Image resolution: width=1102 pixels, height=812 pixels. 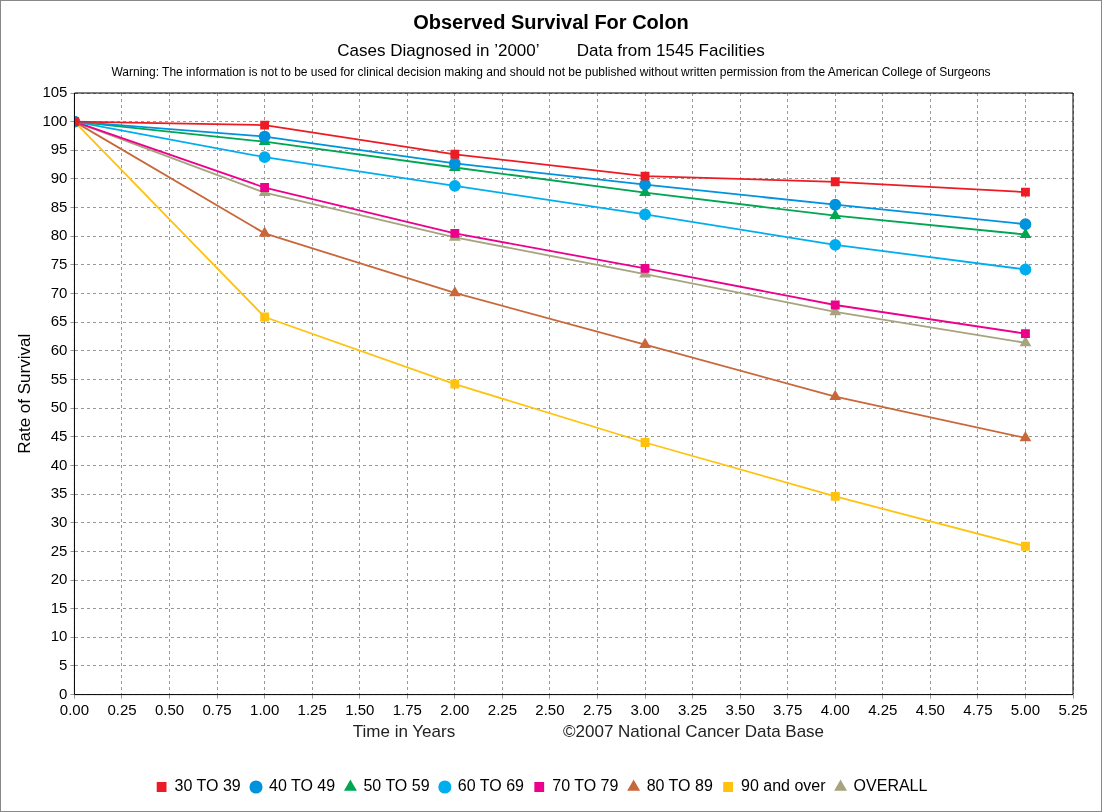 I want to click on legend-label: 90 and over, so click(x=784, y=786).